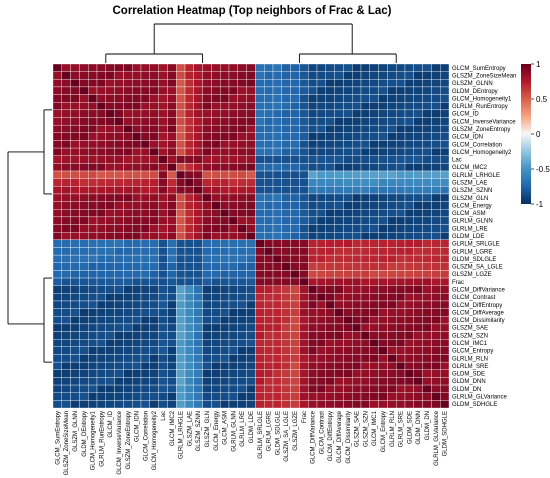 The width and height of the screenshot is (550, 478). What do you see at coordinates (270, 431) in the screenshot?
I see `column-label: GLRLM_LGRE` at bounding box center [270, 431].